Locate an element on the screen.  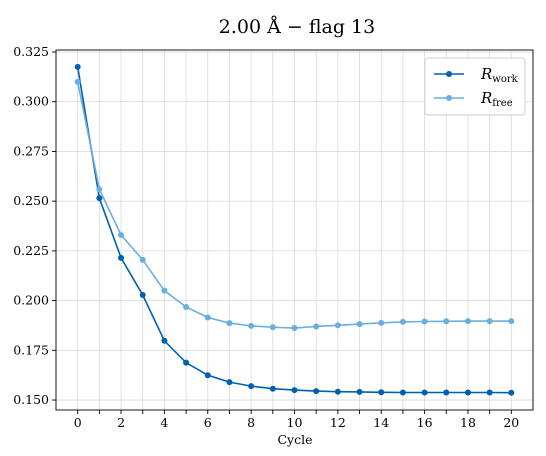
x-tick-label: 12 is located at coordinates (338, 422).